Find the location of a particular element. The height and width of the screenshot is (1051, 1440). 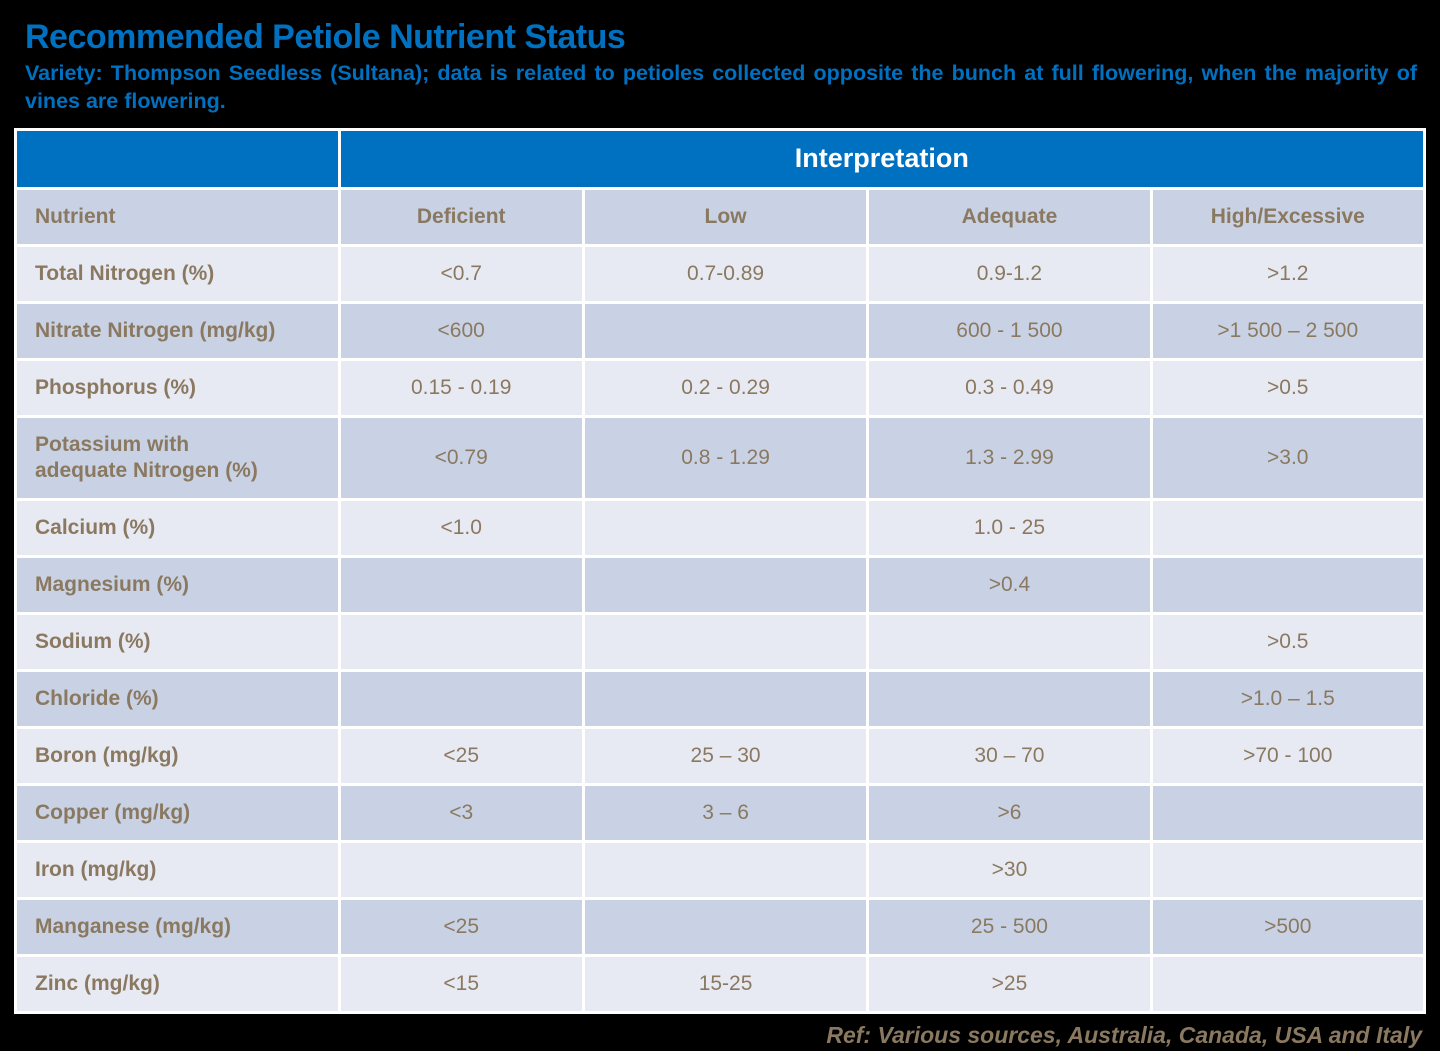

cell-high-excessive: >500 is located at coordinates (1287, 926).